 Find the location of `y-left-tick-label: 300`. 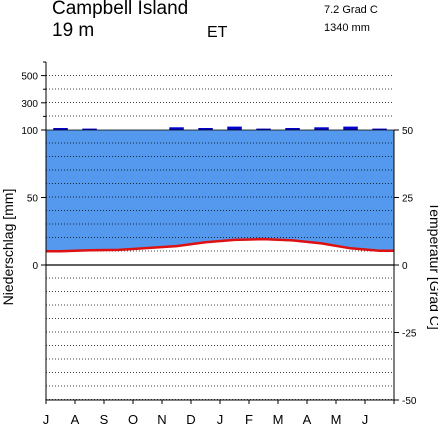

y-left-tick-label: 300 is located at coordinates (29, 104).